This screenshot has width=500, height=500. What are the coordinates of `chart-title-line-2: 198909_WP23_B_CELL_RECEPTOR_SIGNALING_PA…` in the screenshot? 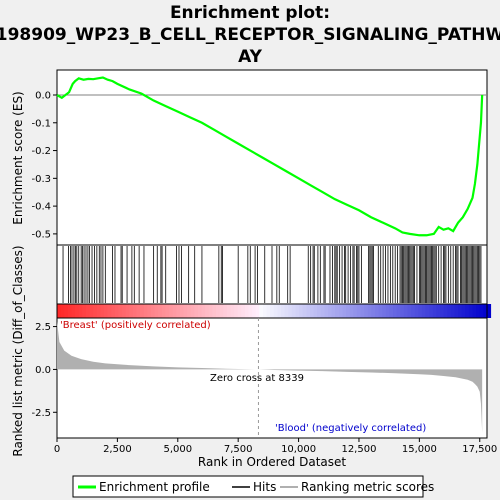 It's located at (250, 35).